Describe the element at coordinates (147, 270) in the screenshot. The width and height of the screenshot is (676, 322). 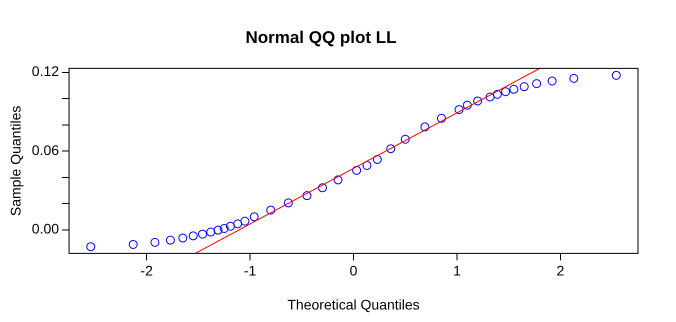
I see `x-tick-label: -2` at that location.